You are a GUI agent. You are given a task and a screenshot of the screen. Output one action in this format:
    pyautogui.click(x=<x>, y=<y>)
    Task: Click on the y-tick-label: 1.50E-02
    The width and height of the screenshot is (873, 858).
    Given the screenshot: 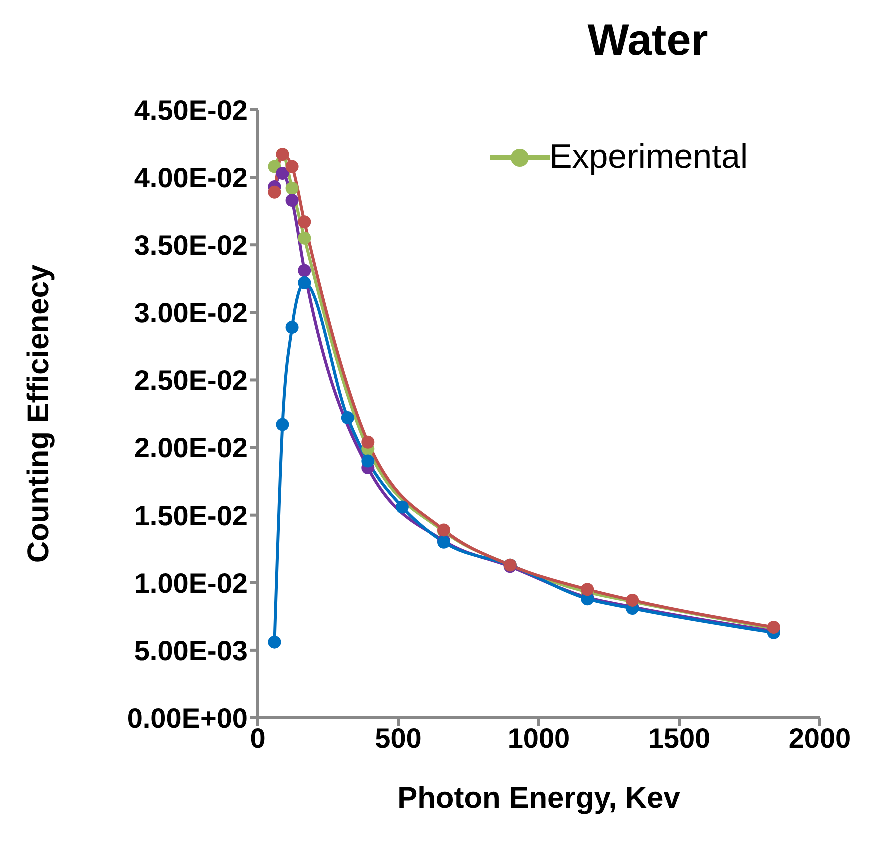 What is the action you would take?
    pyautogui.click(x=191, y=516)
    